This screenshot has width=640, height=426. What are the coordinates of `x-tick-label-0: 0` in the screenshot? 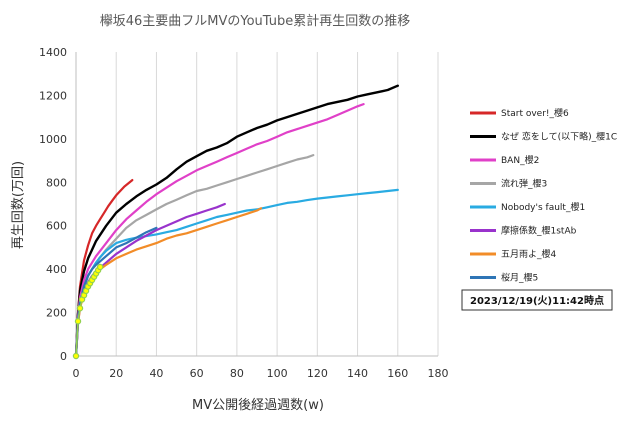 It's located at (76, 373).